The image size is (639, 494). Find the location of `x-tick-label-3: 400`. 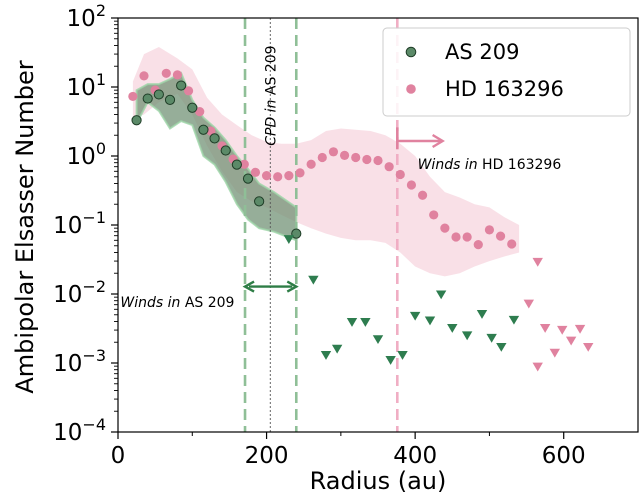

x-tick-label-3: 400 is located at coordinates (415, 456).